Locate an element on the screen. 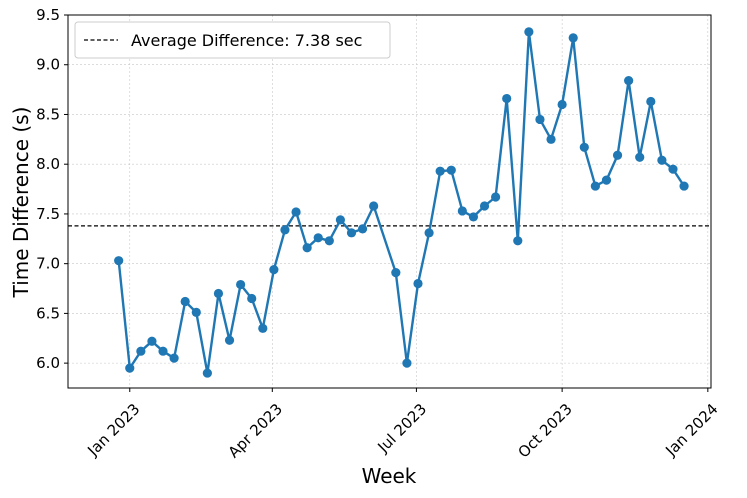  y-tick-label: 7.5 is located at coordinates (48, 214).